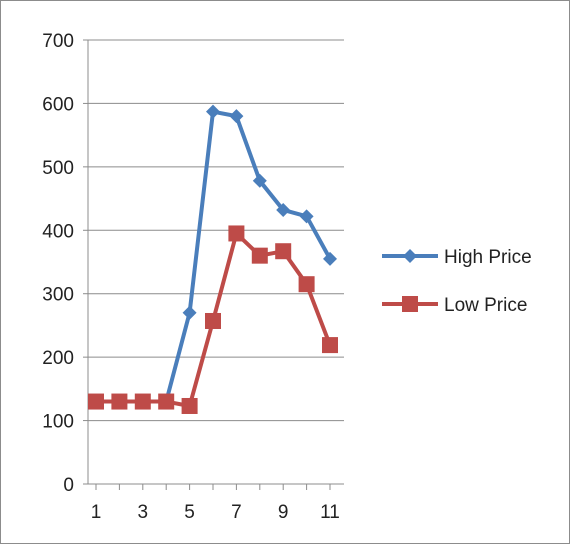  What do you see at coordinates (58, 422) in the screenshot?
I see `y-tick-label: 100` at bounding box center [58, 422].